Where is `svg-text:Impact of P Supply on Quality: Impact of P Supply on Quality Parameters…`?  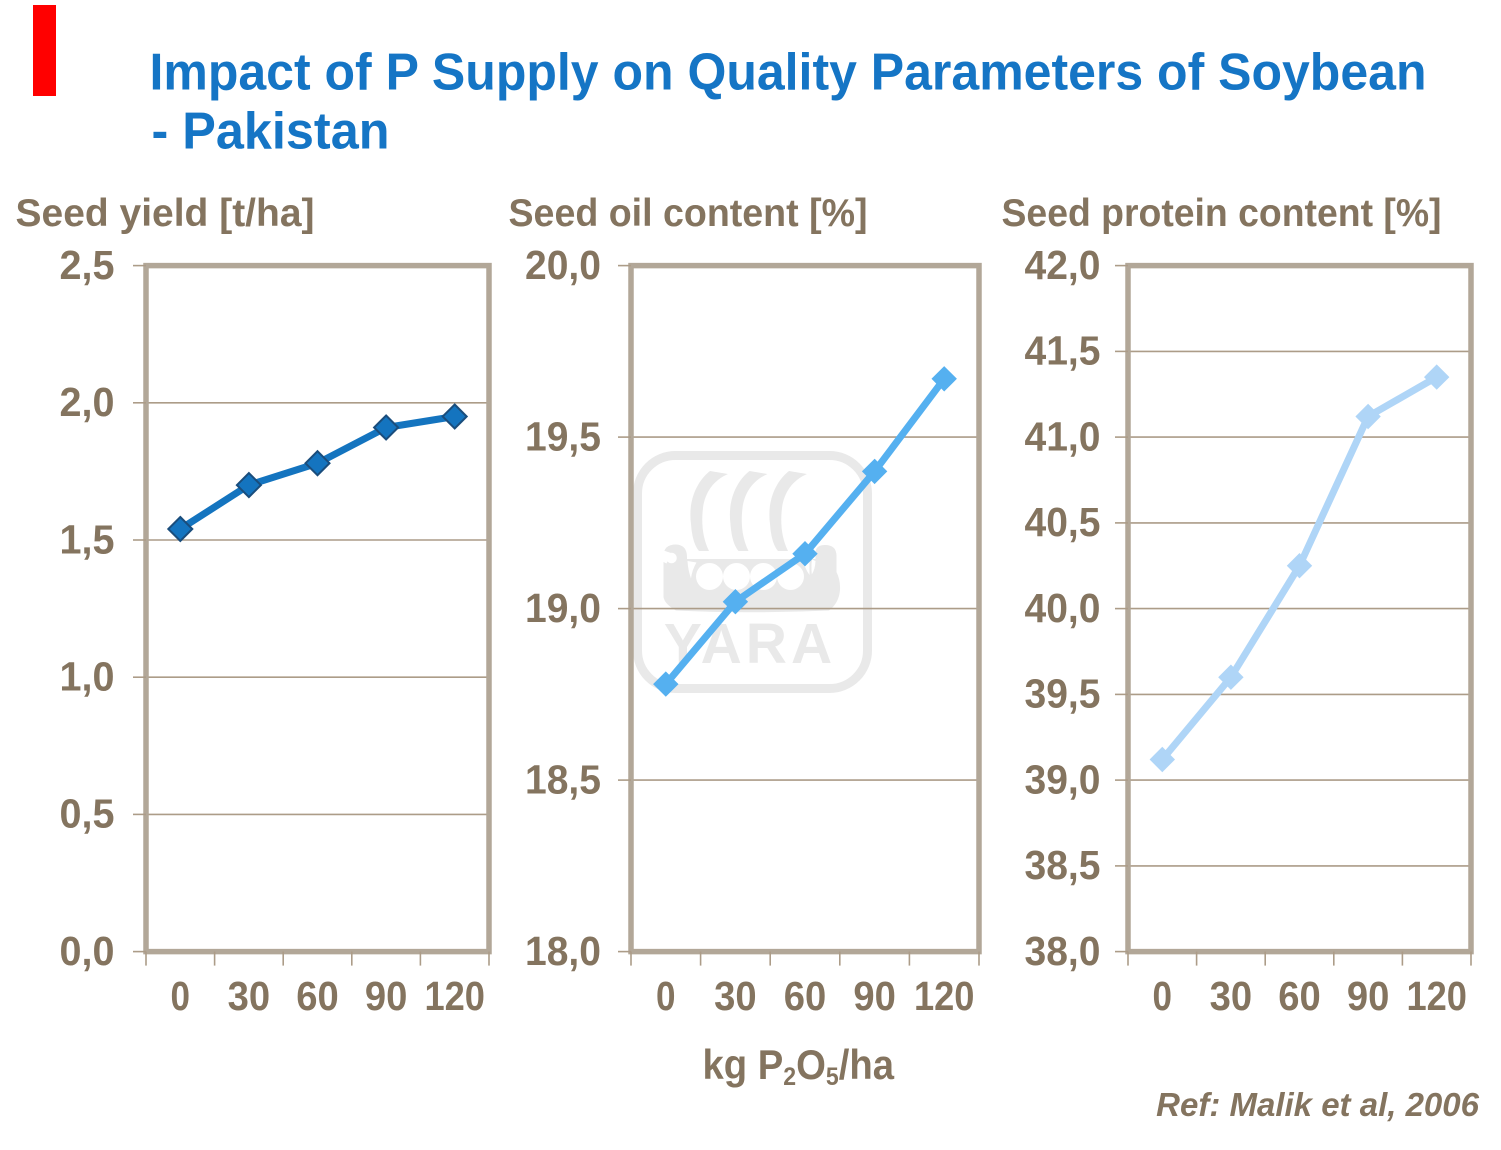
svg-text:Impact of P Supply on Quality: Impact of P Supply on Quality Parameters… is located at coordinates (788, 73).